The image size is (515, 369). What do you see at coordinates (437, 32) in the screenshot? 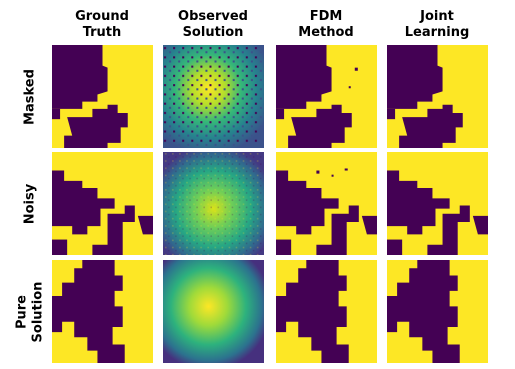
I see `column-header: Learning` at bounding box center [437, 32].